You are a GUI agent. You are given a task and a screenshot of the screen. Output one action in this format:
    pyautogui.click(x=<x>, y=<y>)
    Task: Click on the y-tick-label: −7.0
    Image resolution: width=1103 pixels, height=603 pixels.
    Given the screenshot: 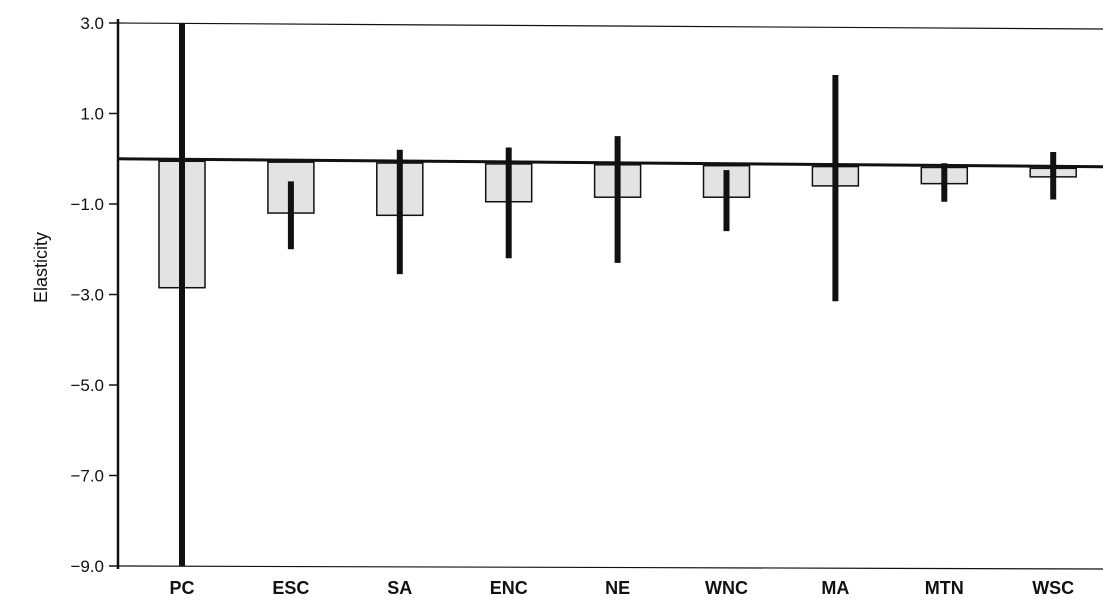 What is the action you would take?
    pyautogui.click(x=87, y=476)
    